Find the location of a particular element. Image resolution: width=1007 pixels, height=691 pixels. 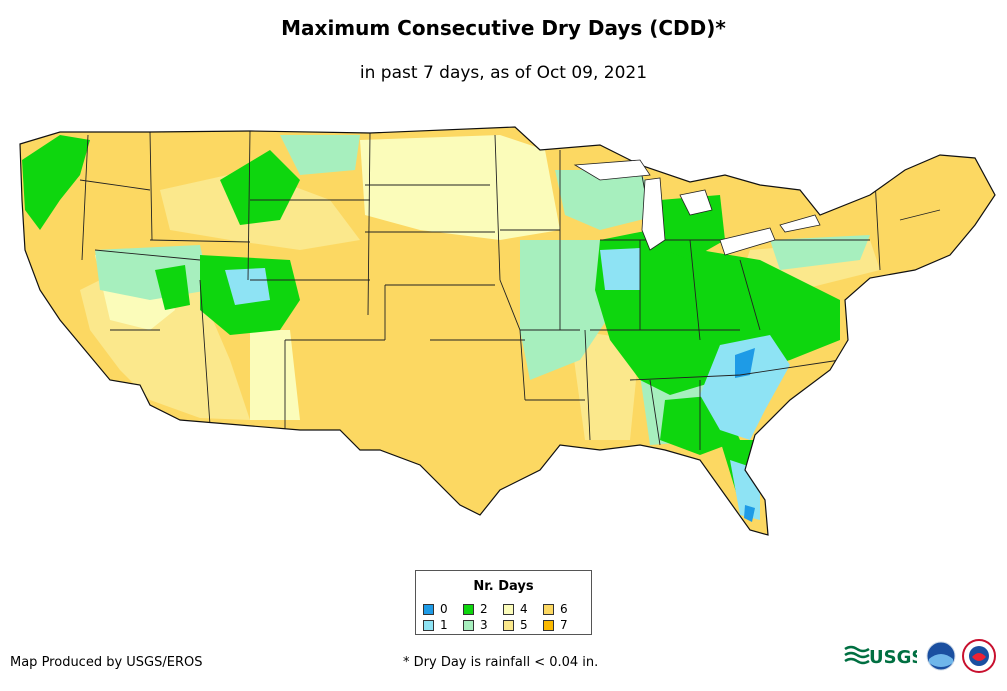

usgs-logo: USGS is located at coordinates (880, 656).